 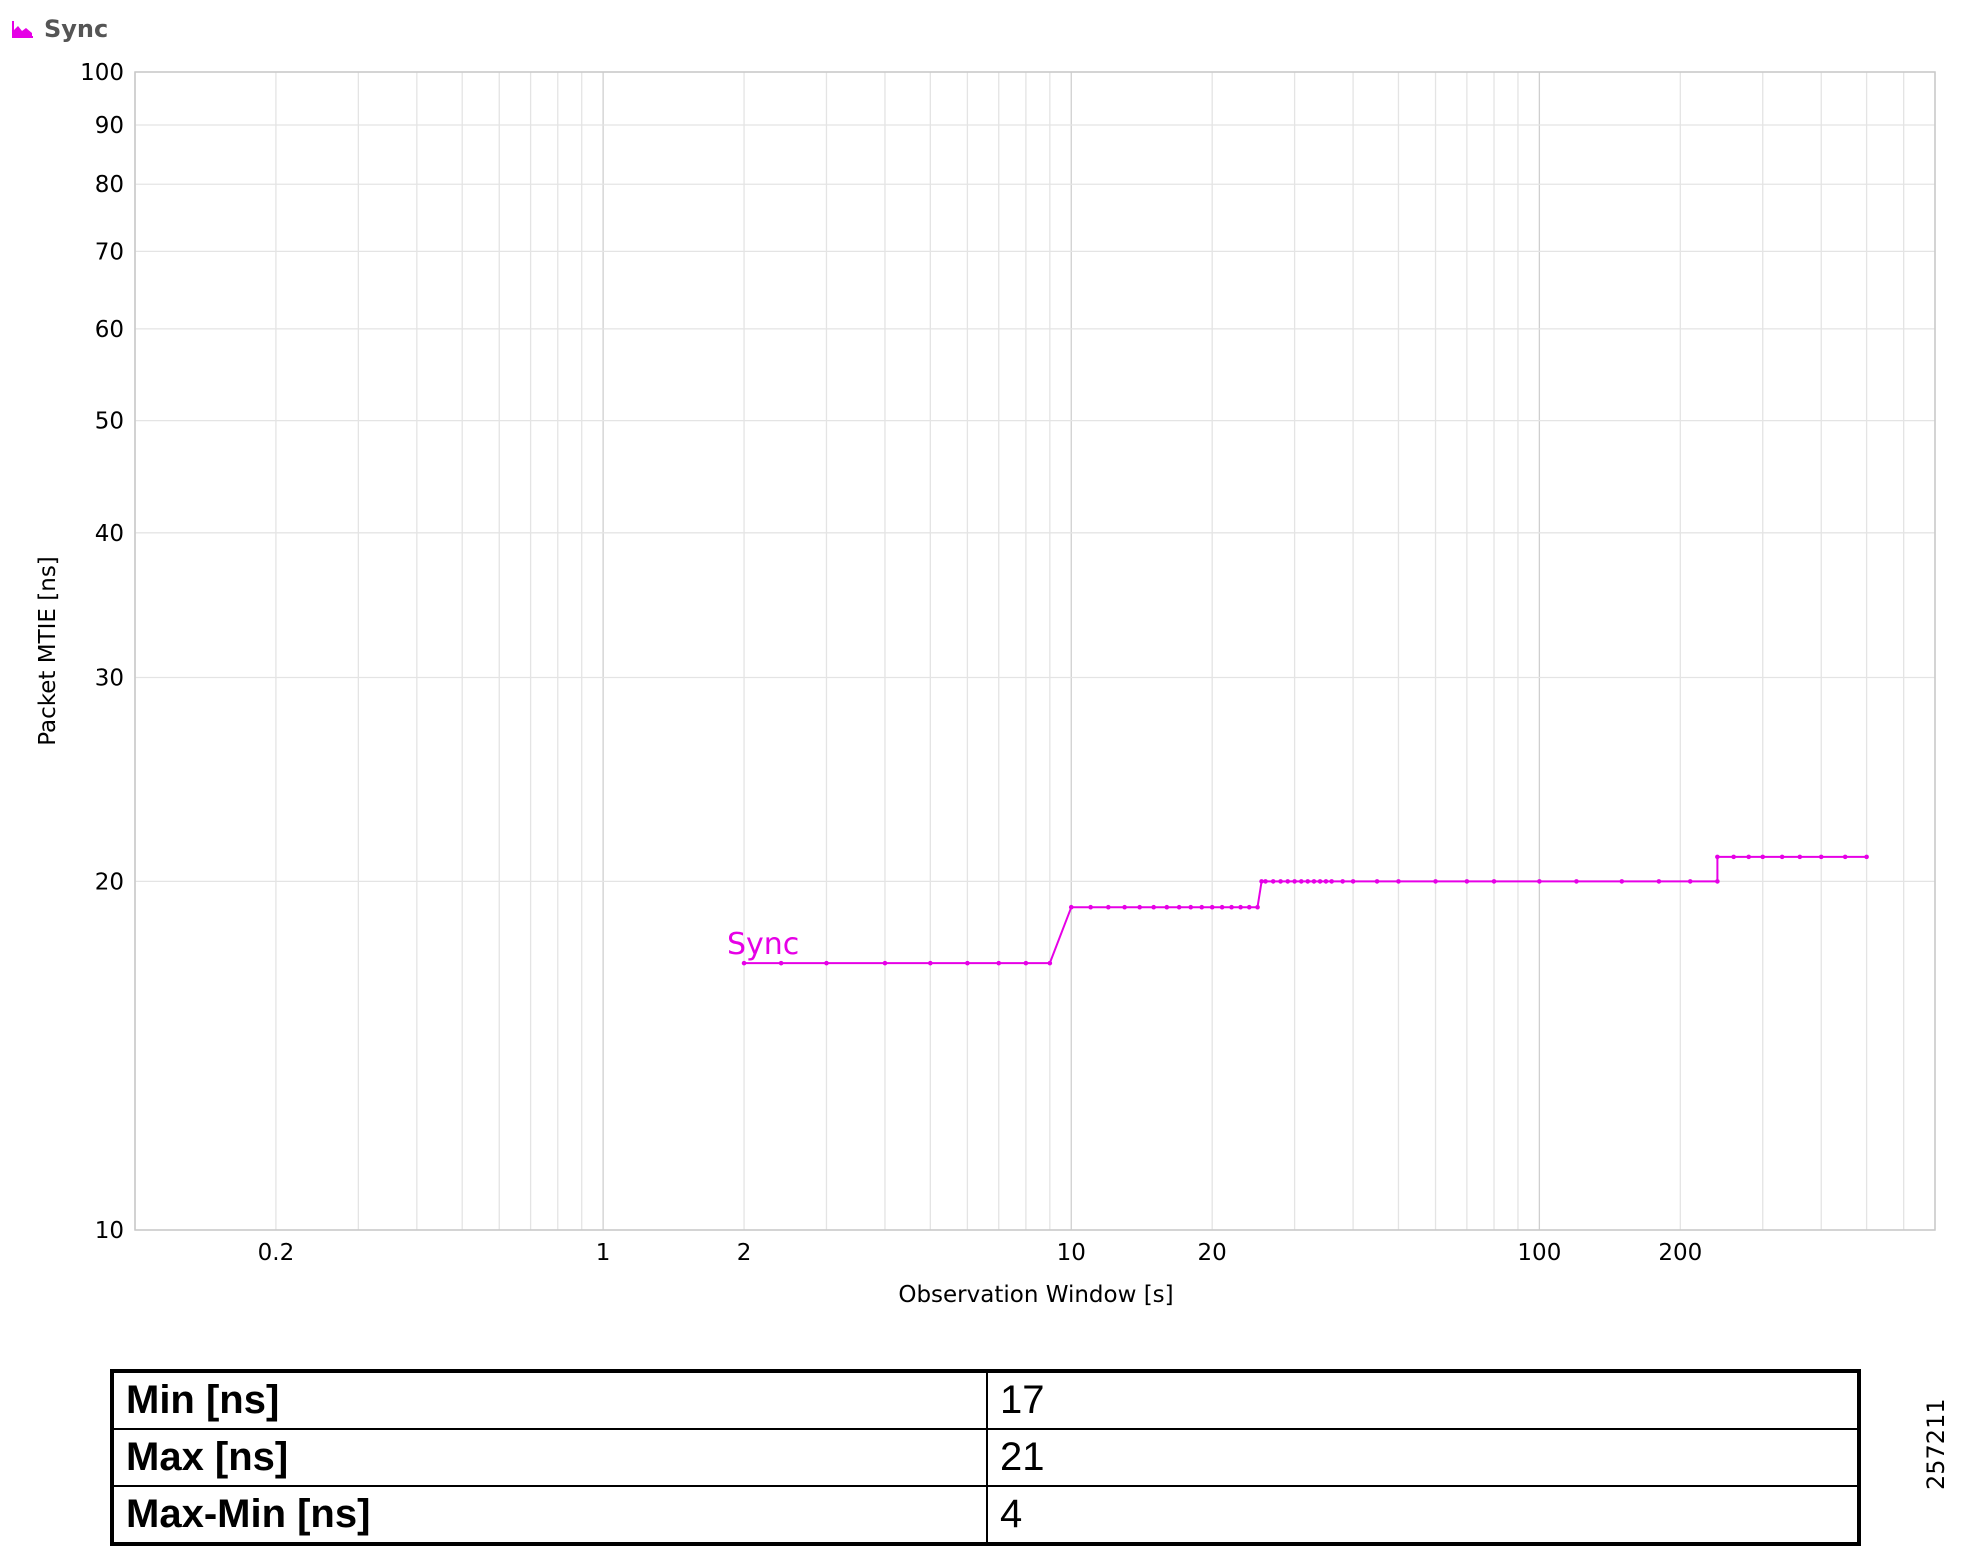 I want to click on y-tick-label: 10, so click(x=109, y=1231).